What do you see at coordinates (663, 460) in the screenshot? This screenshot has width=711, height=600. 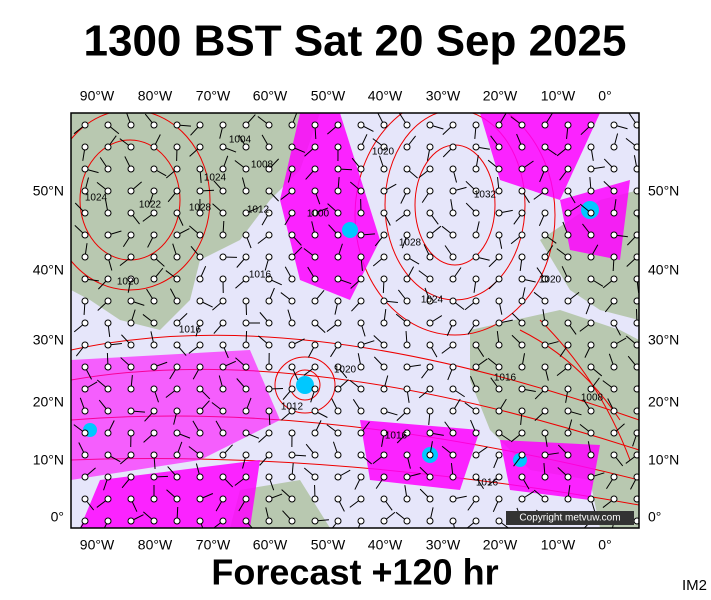 I see `lat-label: 10°N` at bounding box center [663, 460].